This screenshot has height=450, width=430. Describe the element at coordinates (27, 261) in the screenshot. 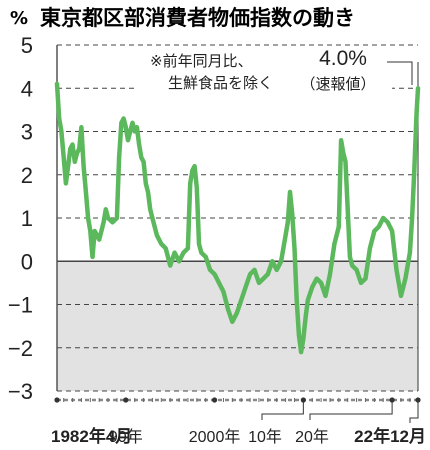

I see `y-tick-label: 0` at that location.